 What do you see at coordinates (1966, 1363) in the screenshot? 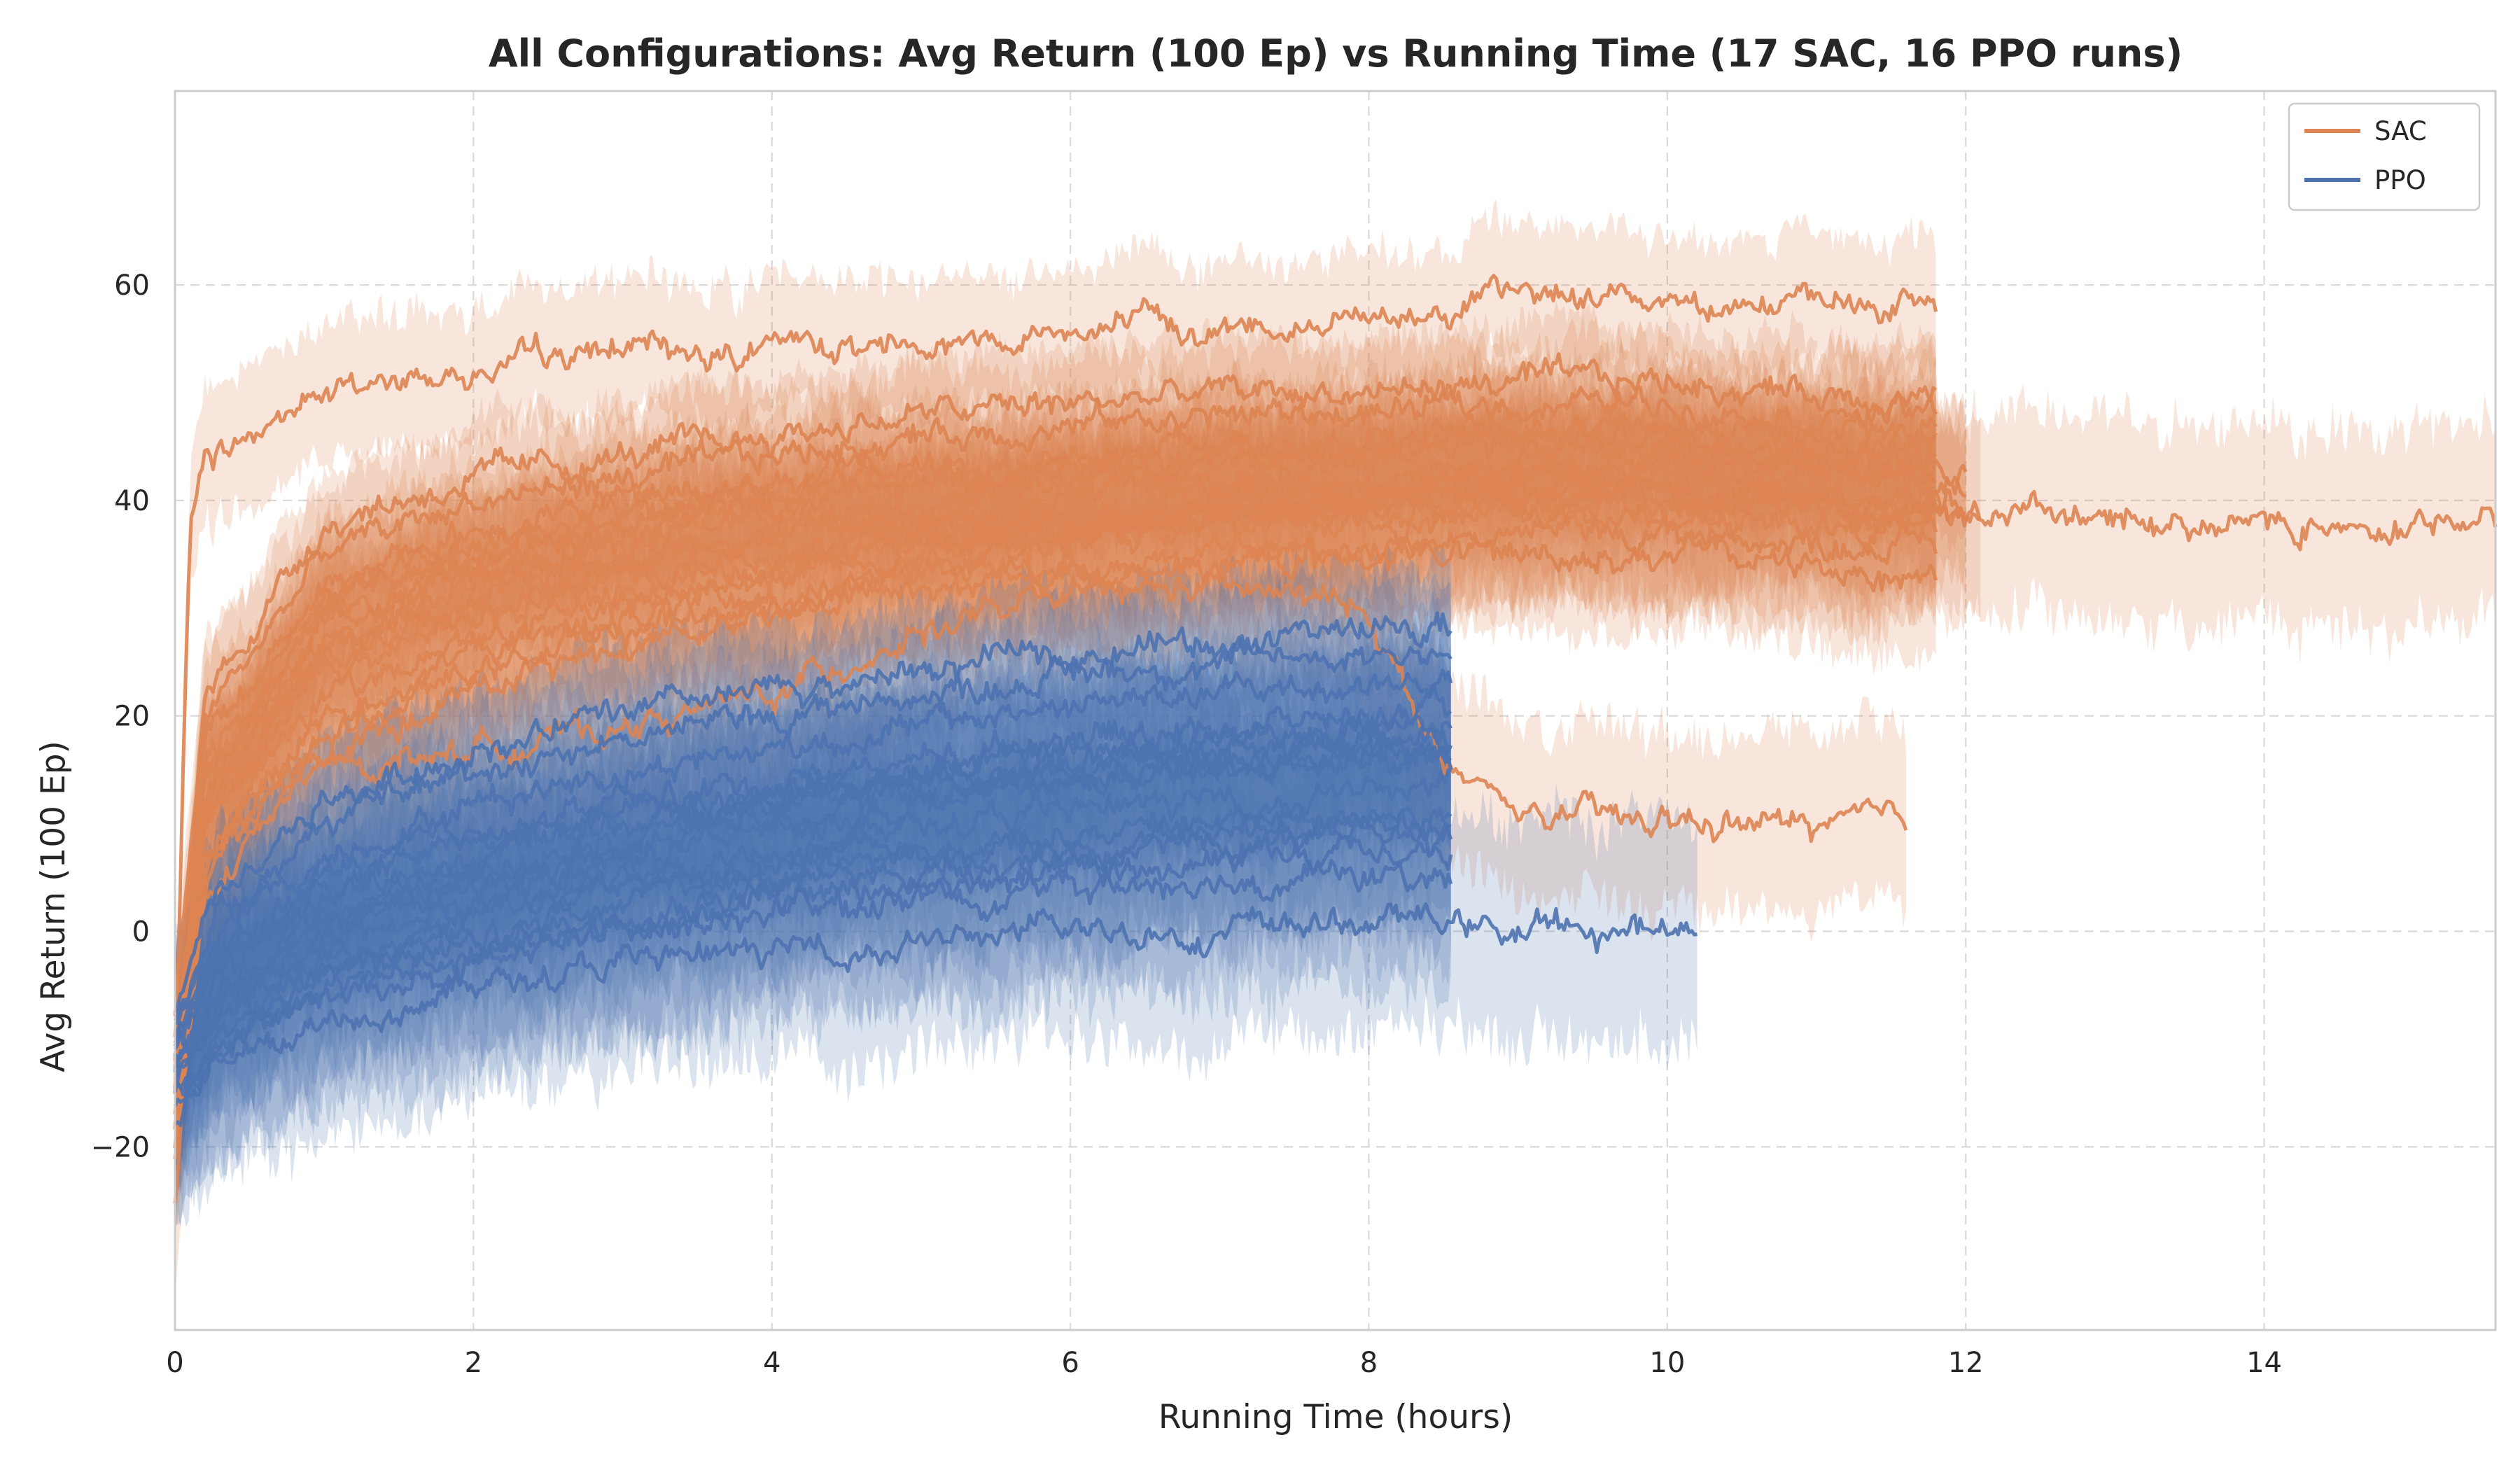
I see `x-tick-label: 12` at bounding box center [1966, 1363].